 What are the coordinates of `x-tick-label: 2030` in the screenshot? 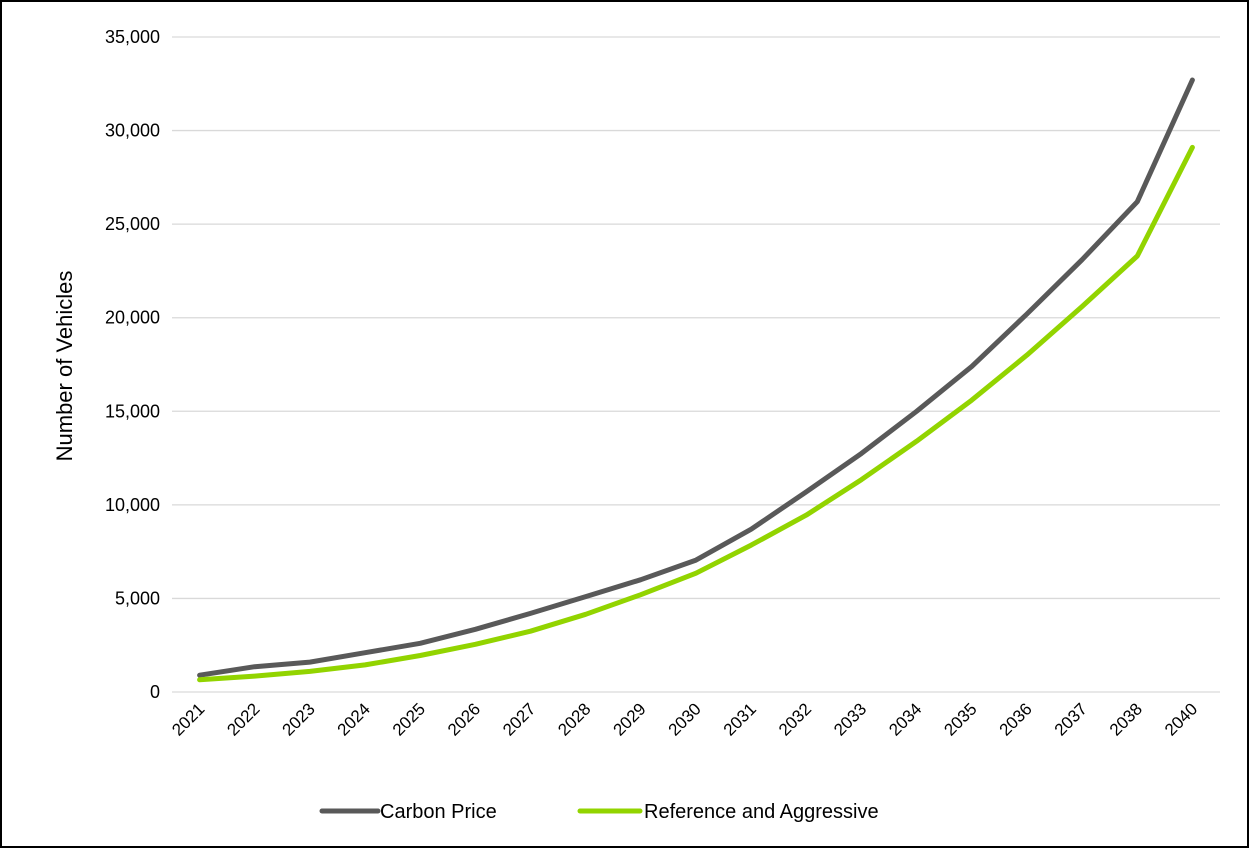 It's located at (685, 719).